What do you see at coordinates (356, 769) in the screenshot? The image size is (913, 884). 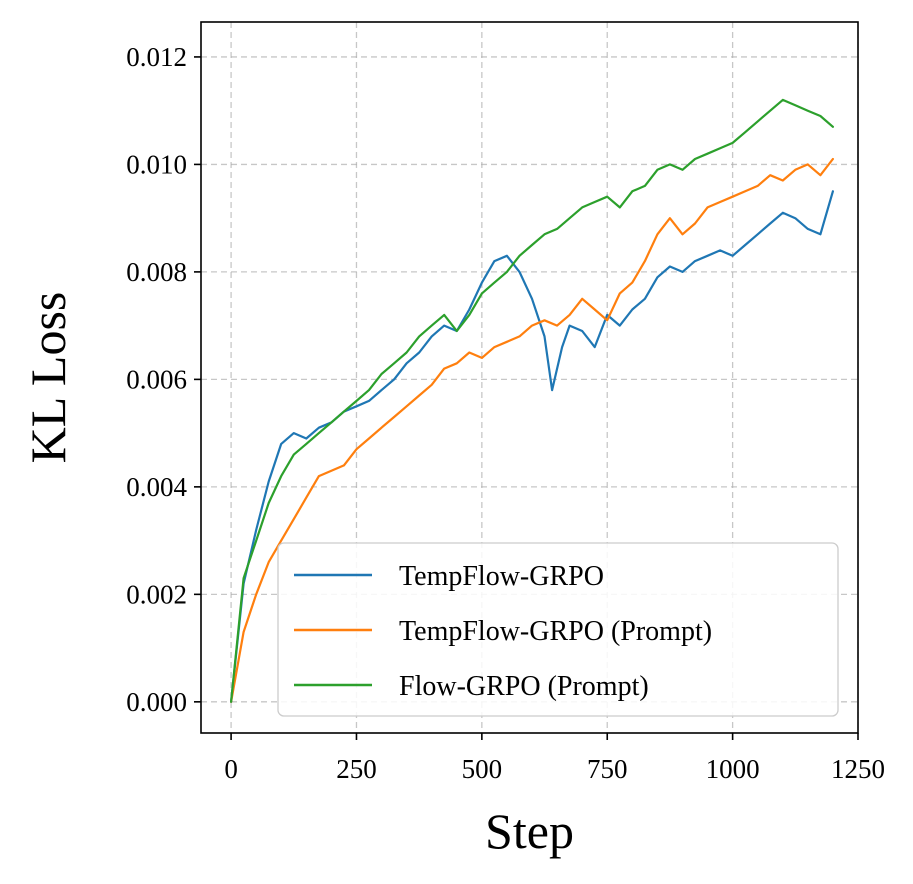 I see `x-tick-label: 250` at bounding box center [356, 769].